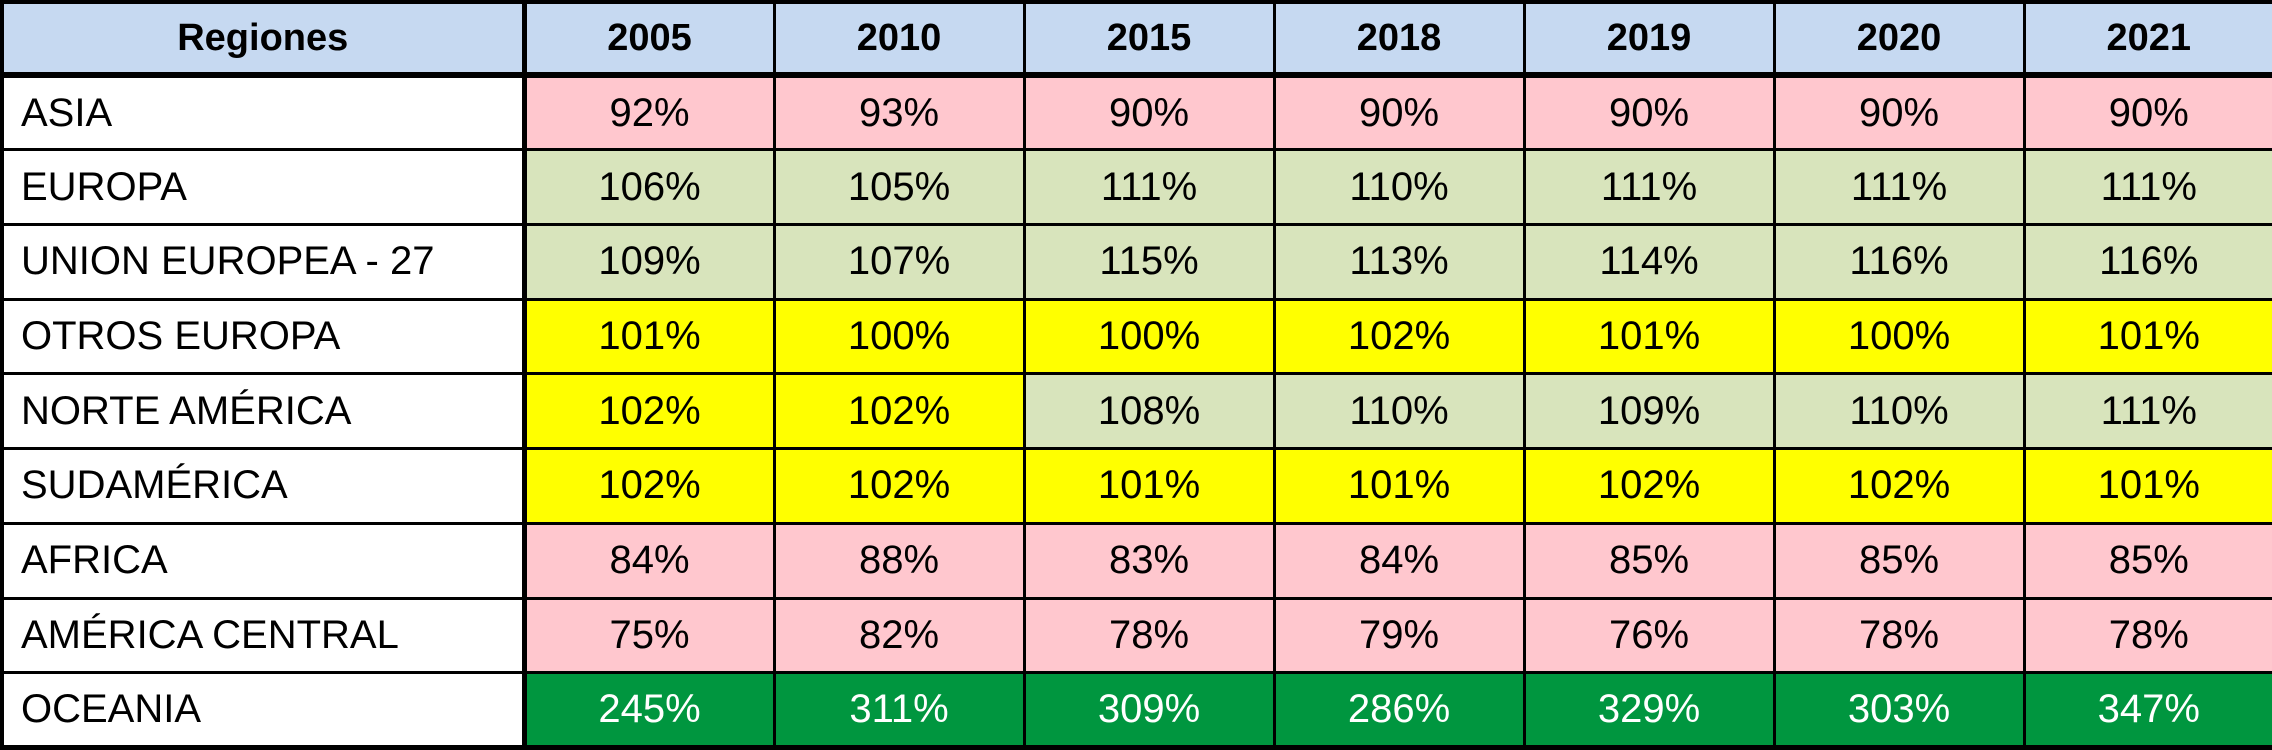 Image resolution: width=2272 pixels, height=750 pixels. What do you see at coordinates (899, 560) in the screenshot?
I see `value-cell-2010: 88%` at bounding box center [899, 560].